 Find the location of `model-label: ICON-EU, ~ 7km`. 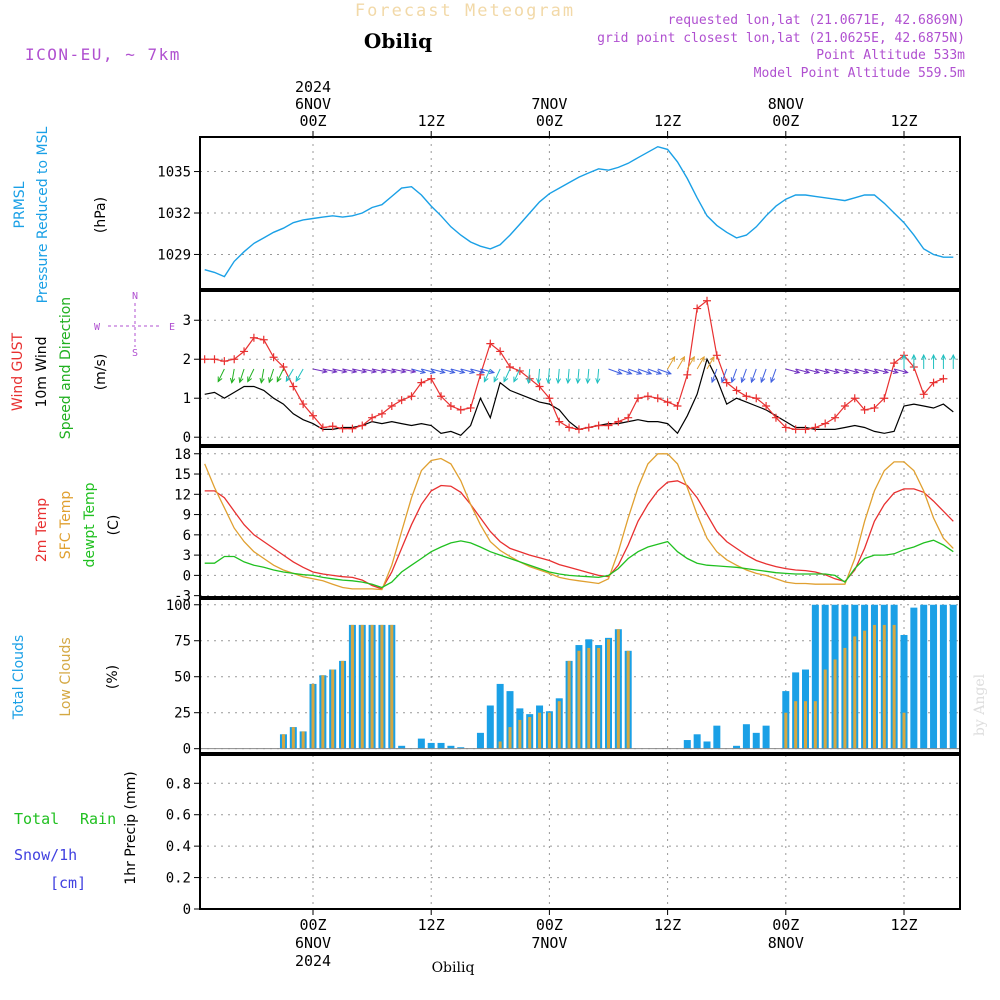

model-label: ICON-EU, ~ 7km is located at coordinates (103, 54).